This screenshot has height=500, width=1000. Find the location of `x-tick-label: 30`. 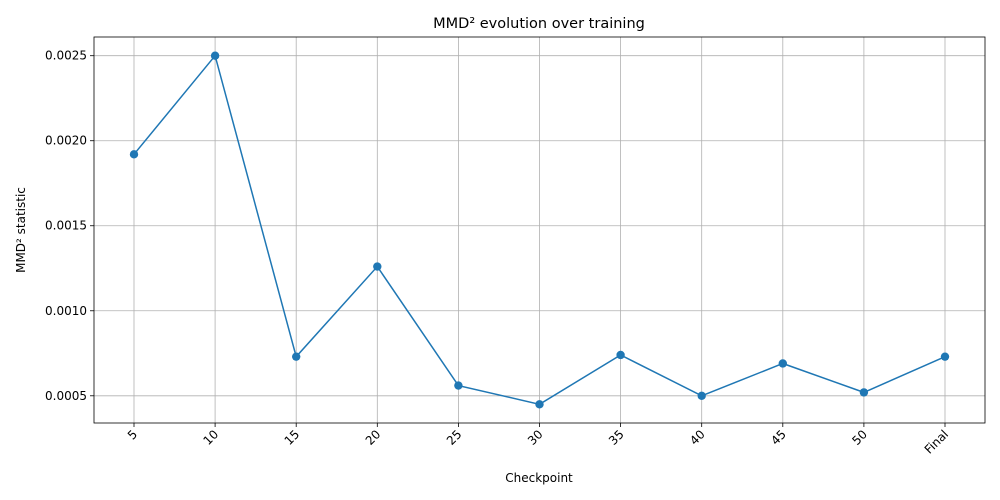

x-tick-label: 30 is located at coordinates (535, 437).